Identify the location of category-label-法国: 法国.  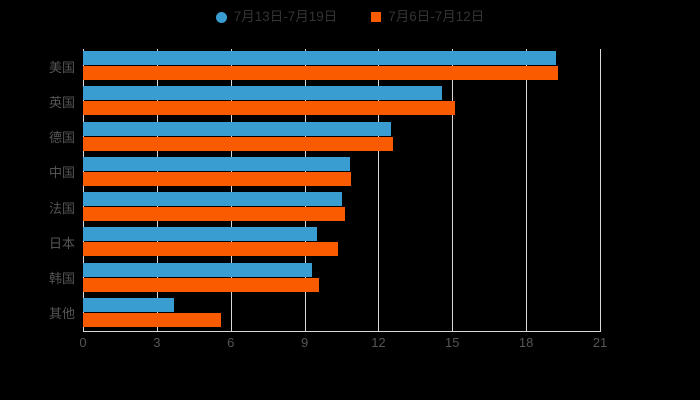
(61, 208).